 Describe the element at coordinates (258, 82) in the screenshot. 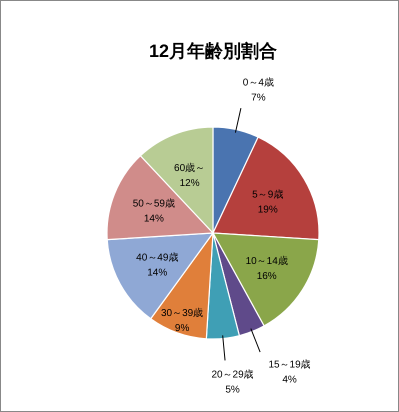

I see `slice-label: 0～4歳` at that location.